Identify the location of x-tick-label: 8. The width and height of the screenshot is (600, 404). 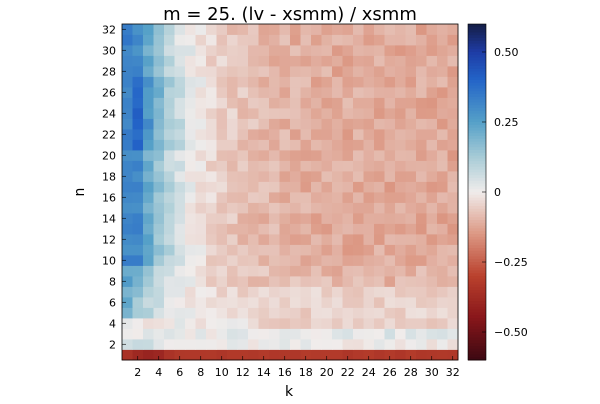
(200, 372).